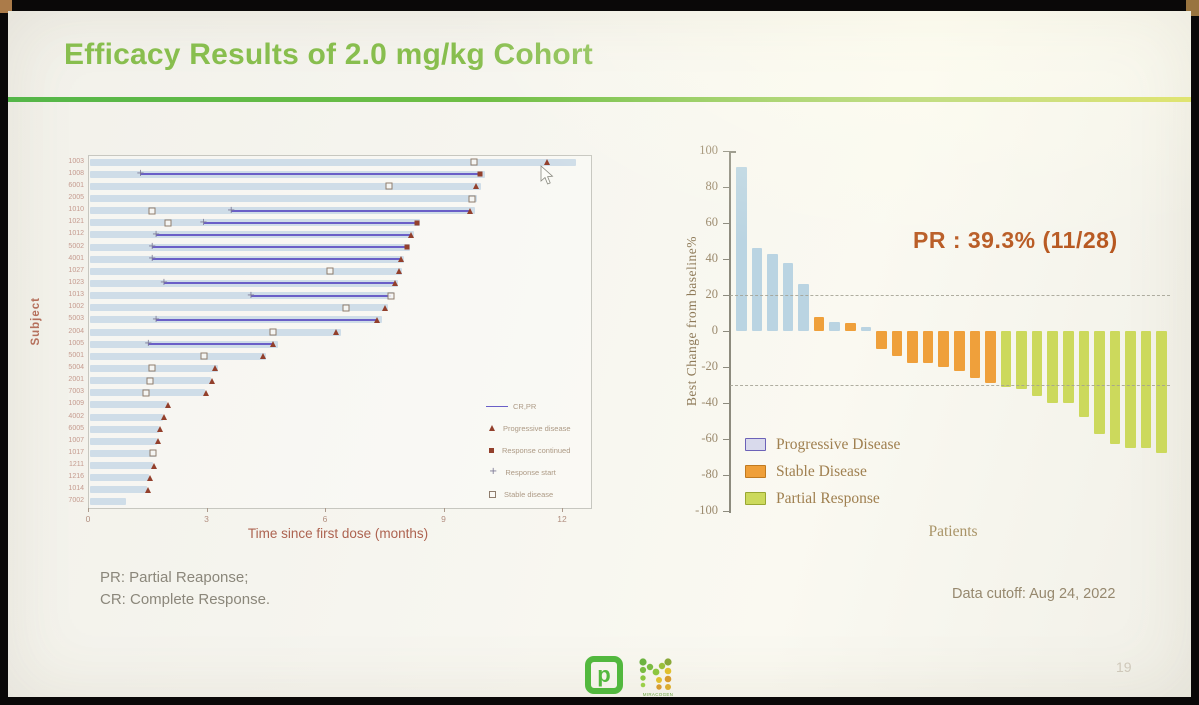 The height and width of the screenshot is (705, 1199). What do you see at coordinates (76, 501) in the screenshot?
I see `swimmer-subject-label: 7002` at bounding box center [76, 501].